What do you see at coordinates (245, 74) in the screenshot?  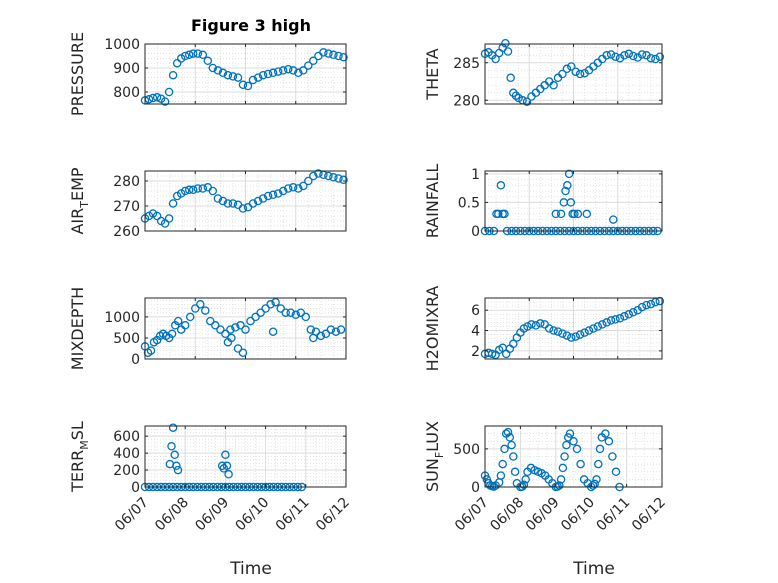 I see `major-grid` at bounding box center [245, 74].